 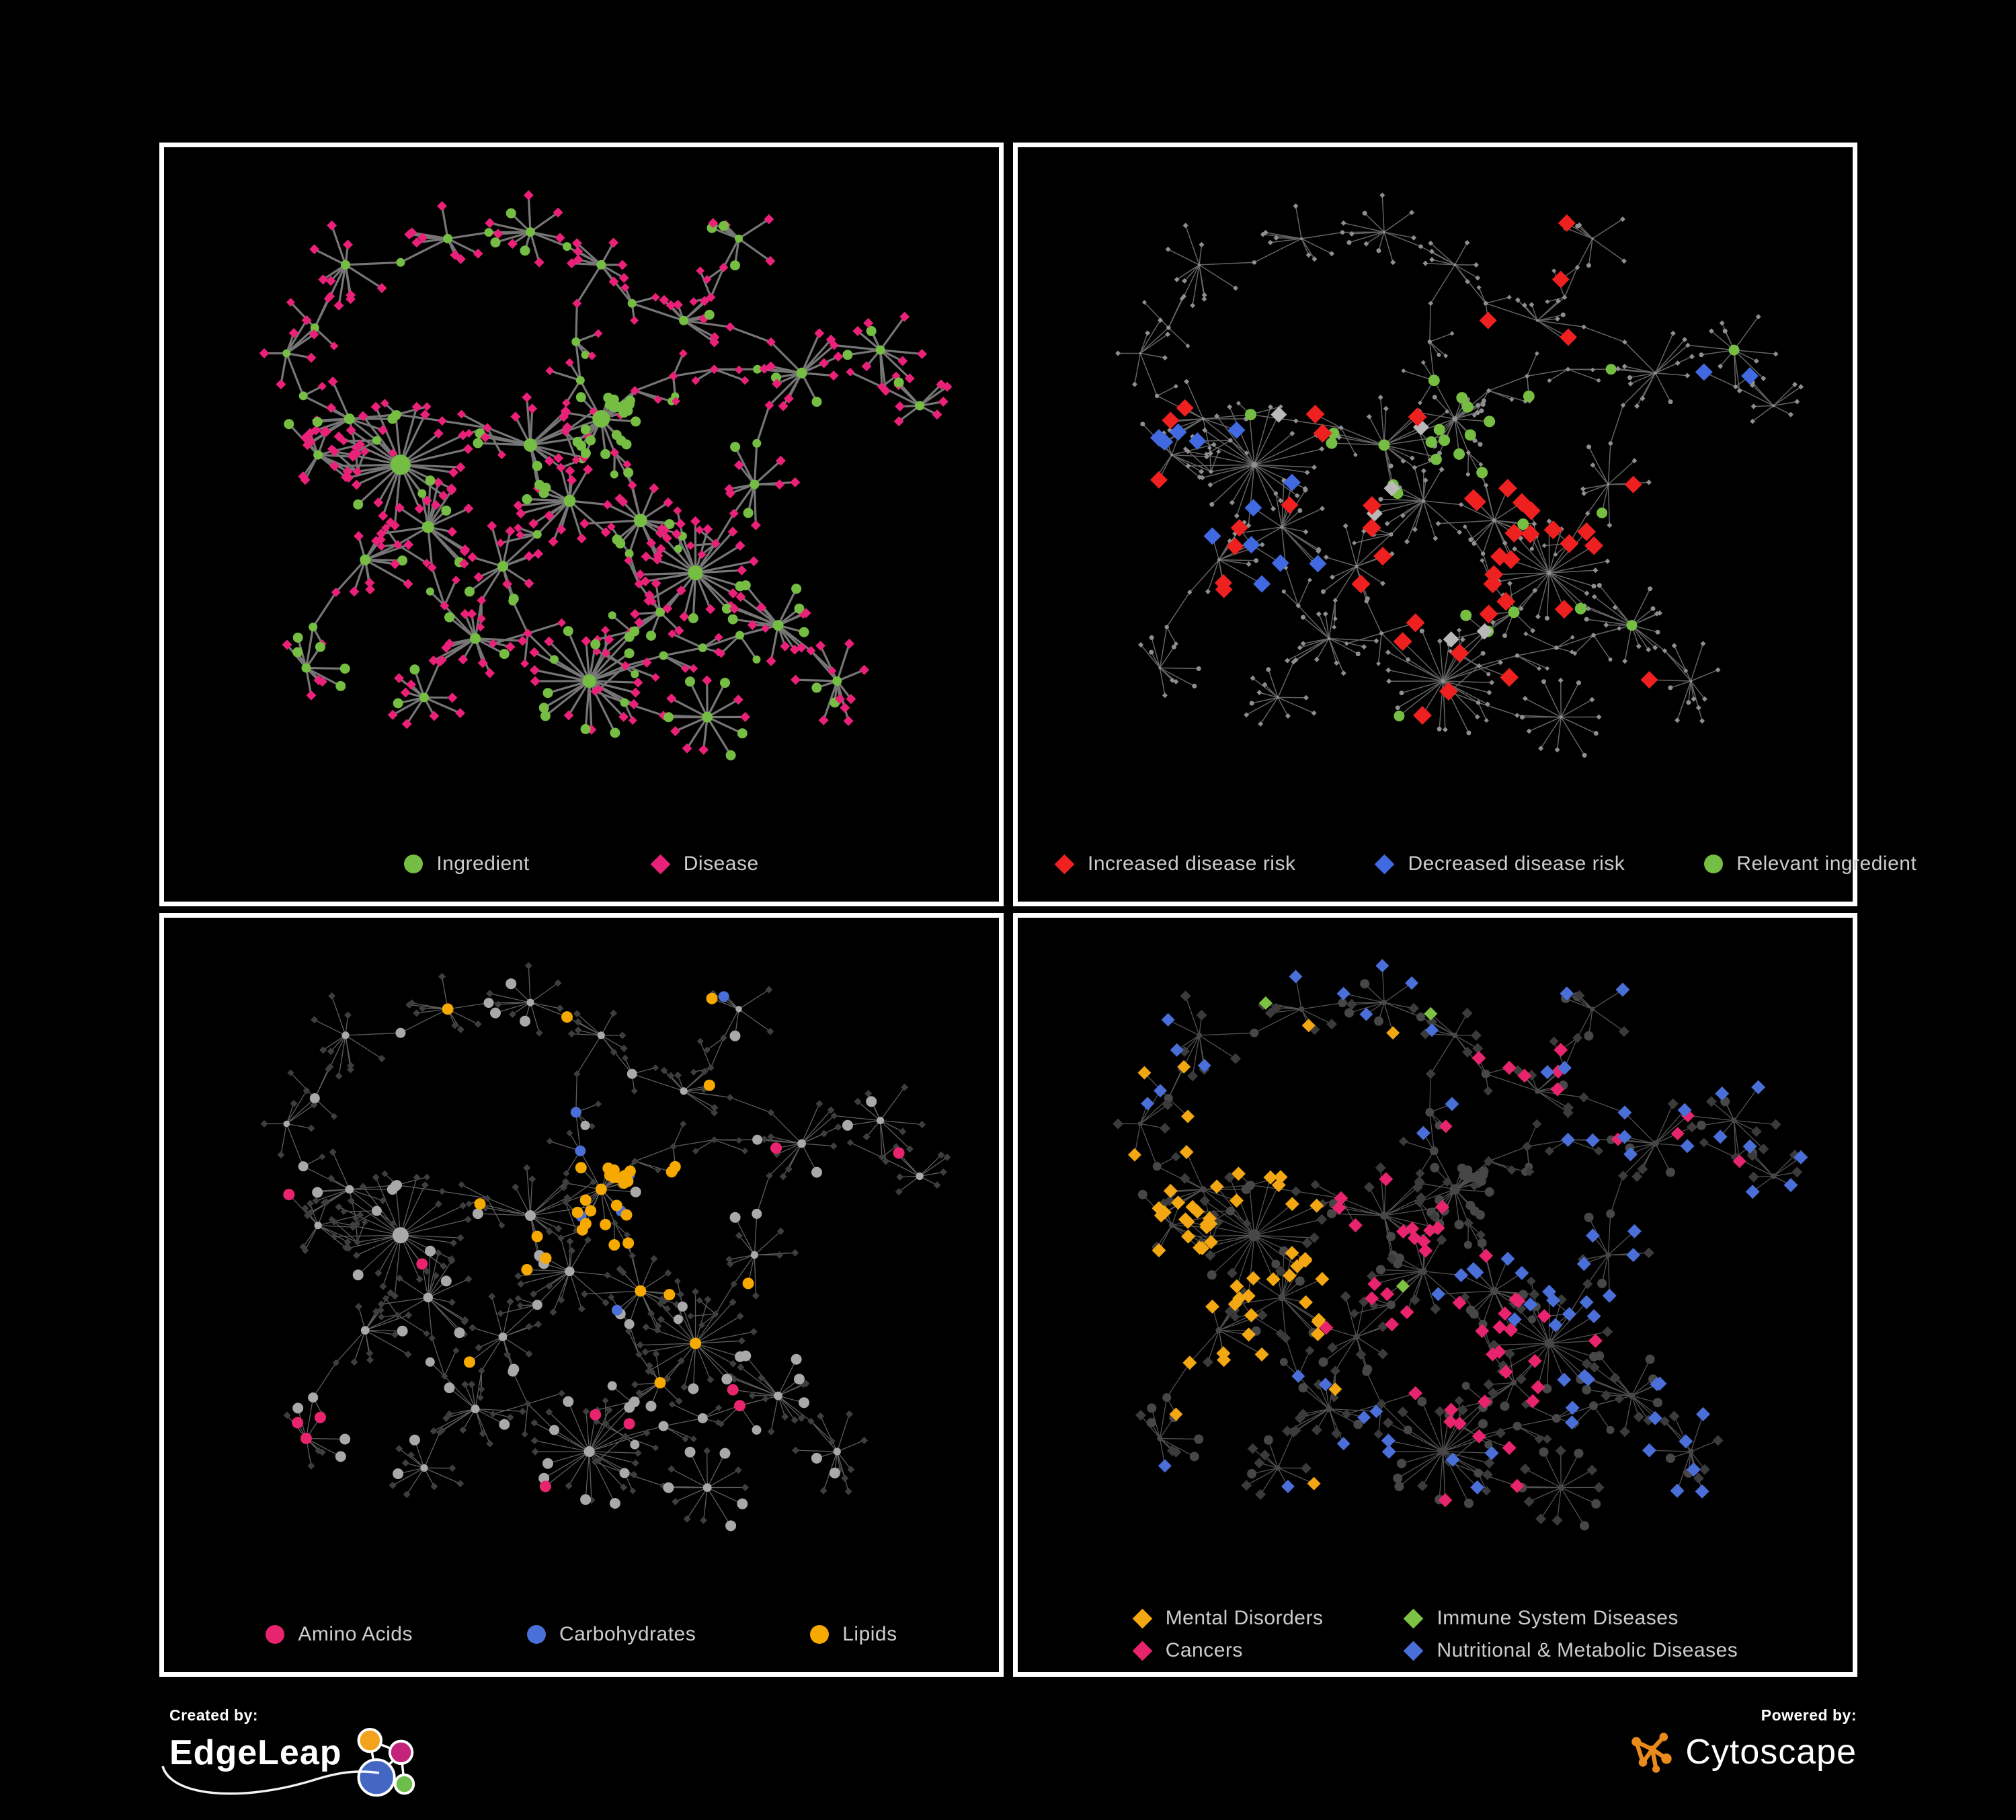 What do you see at coordinates (820, 1634) in the screenshot?
I see `legend-circle-swatch-icon` at bounding box center [820, 1634].